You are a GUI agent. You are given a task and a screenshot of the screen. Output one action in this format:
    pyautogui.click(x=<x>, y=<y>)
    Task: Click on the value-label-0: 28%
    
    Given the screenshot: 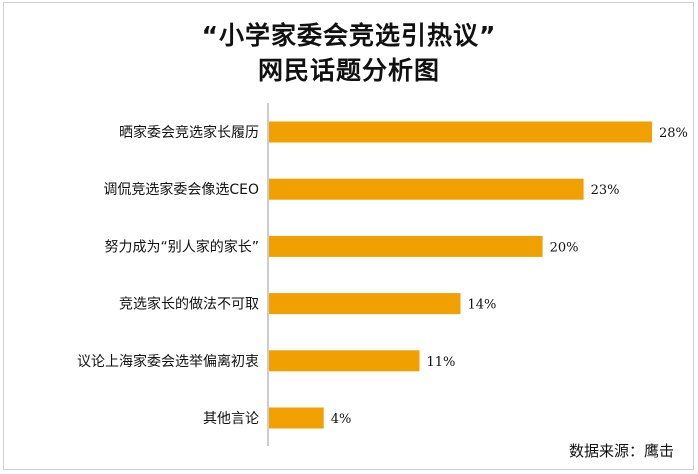 What is the action you would take?
    pyautogui.click(x=673, y=133)
    